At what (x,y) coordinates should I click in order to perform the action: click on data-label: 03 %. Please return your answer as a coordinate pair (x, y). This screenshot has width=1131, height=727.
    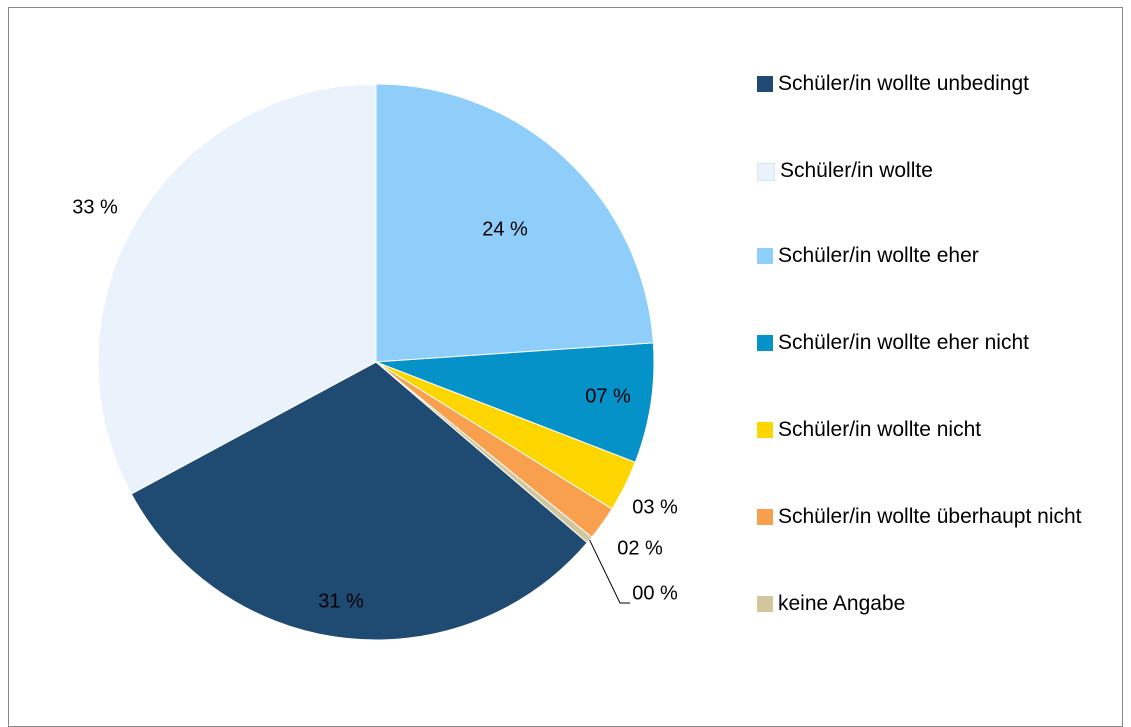
    Looking at the image, I should click on (655, 507).